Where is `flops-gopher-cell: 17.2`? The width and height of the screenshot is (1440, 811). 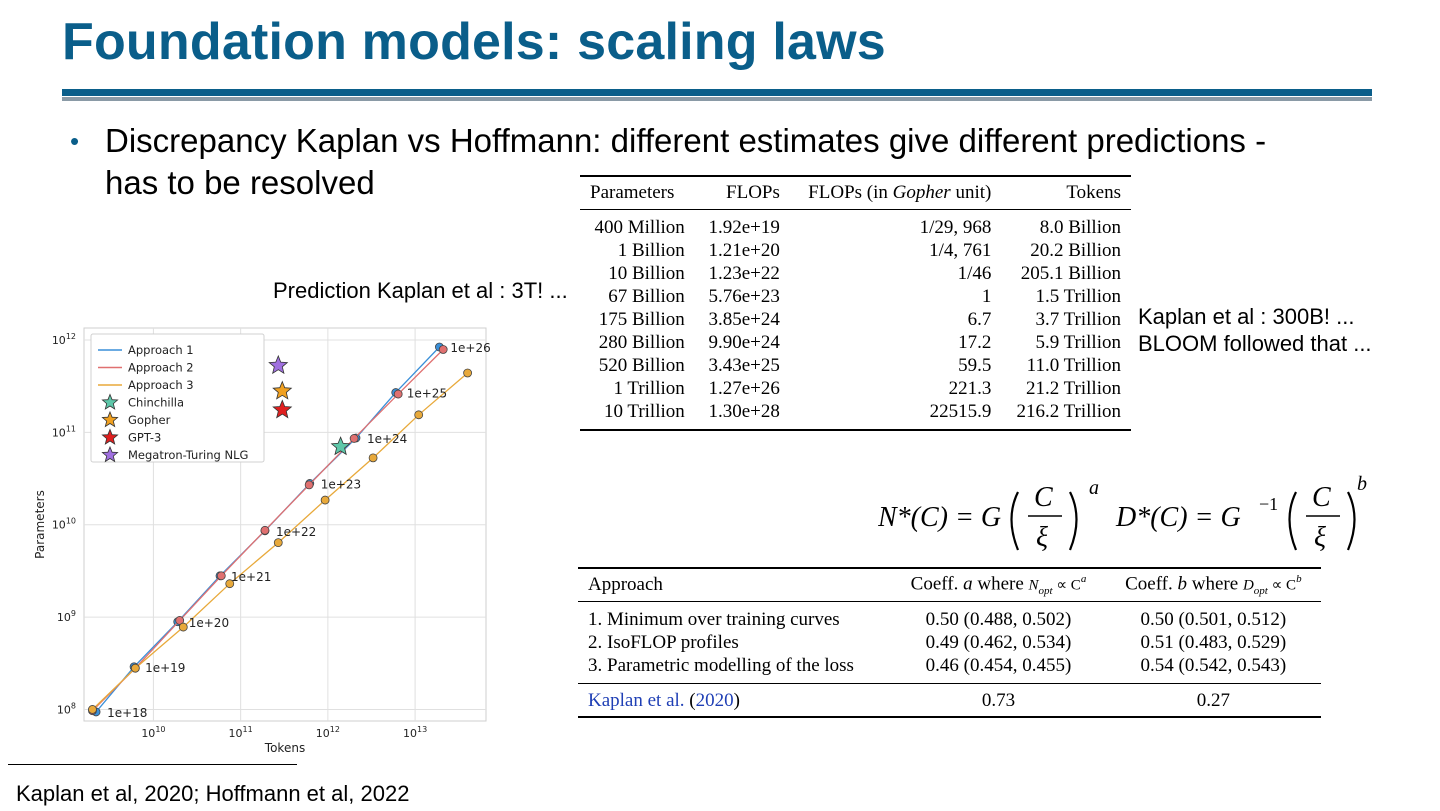 flops-gopher-cell: 17.2 is located at coordinates (975, 342).